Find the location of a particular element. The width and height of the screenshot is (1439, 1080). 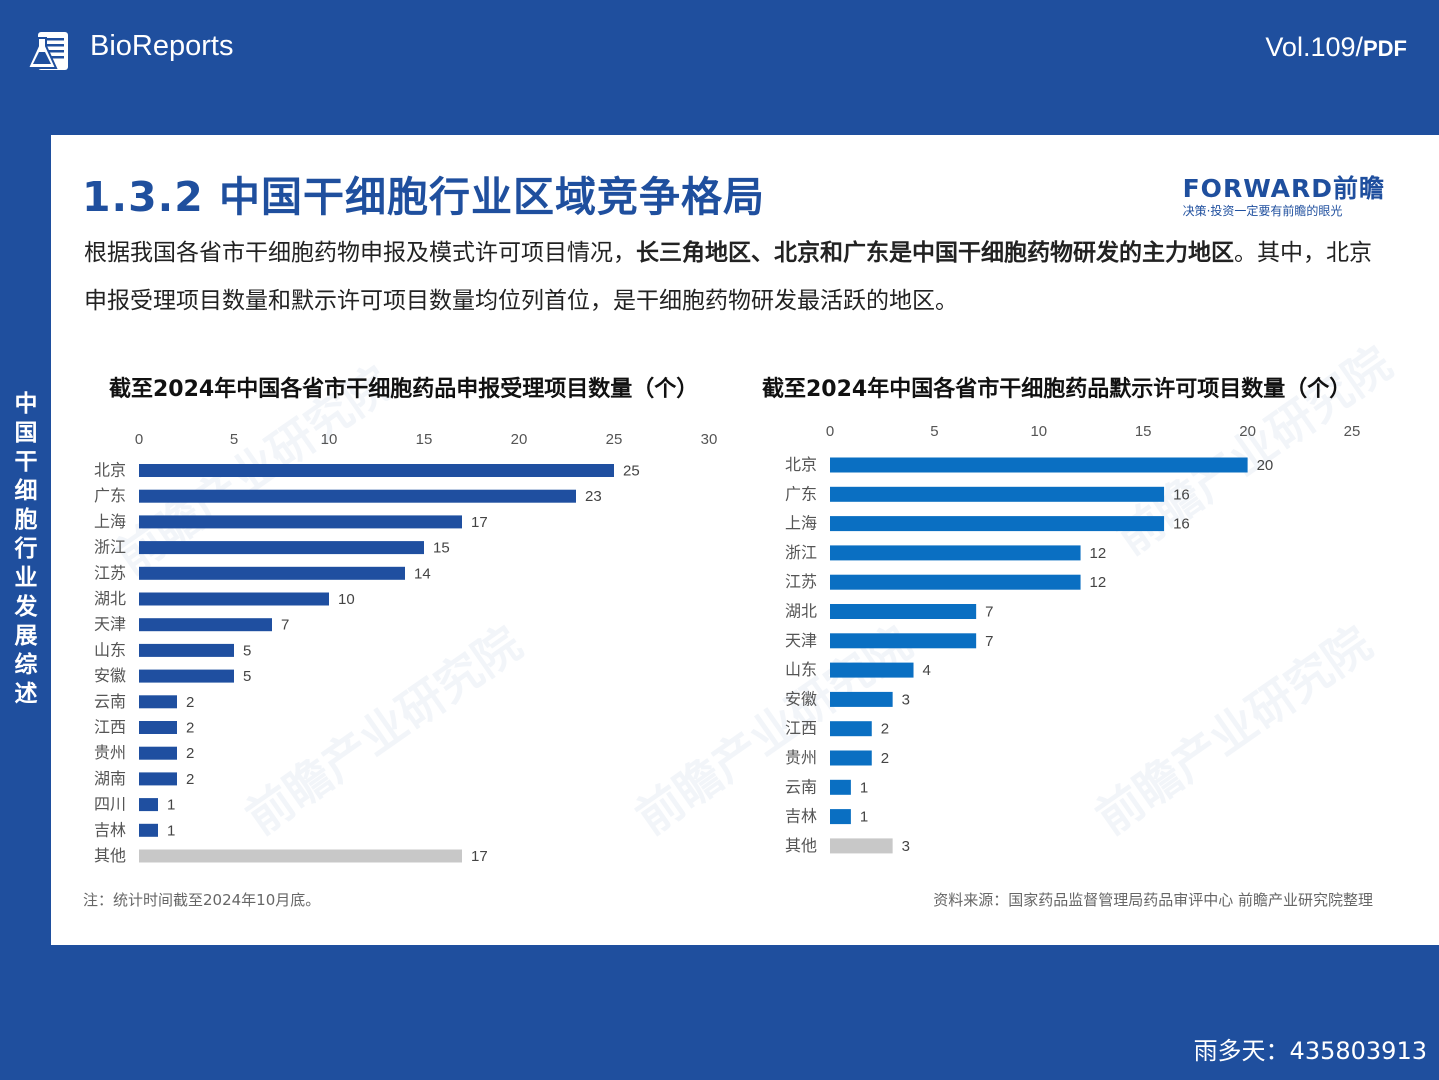

category-label: 四川 is located at coordinates (110, 805).